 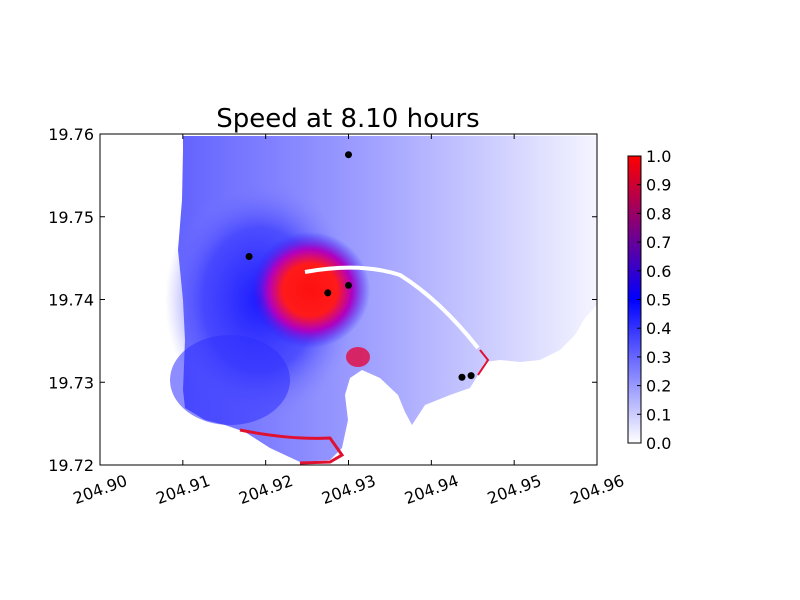 I want to click on y-tick-label: 19.74, so click(x=71, y=300).